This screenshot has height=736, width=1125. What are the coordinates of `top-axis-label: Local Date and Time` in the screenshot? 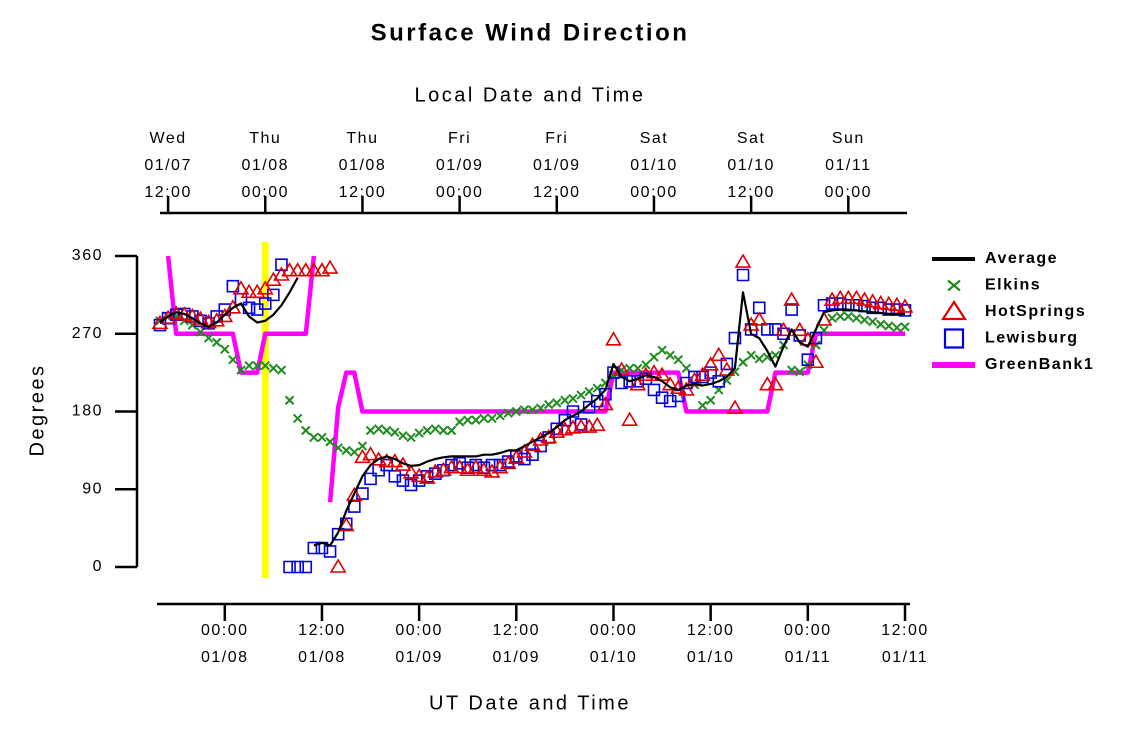 It's located at (530, 95).